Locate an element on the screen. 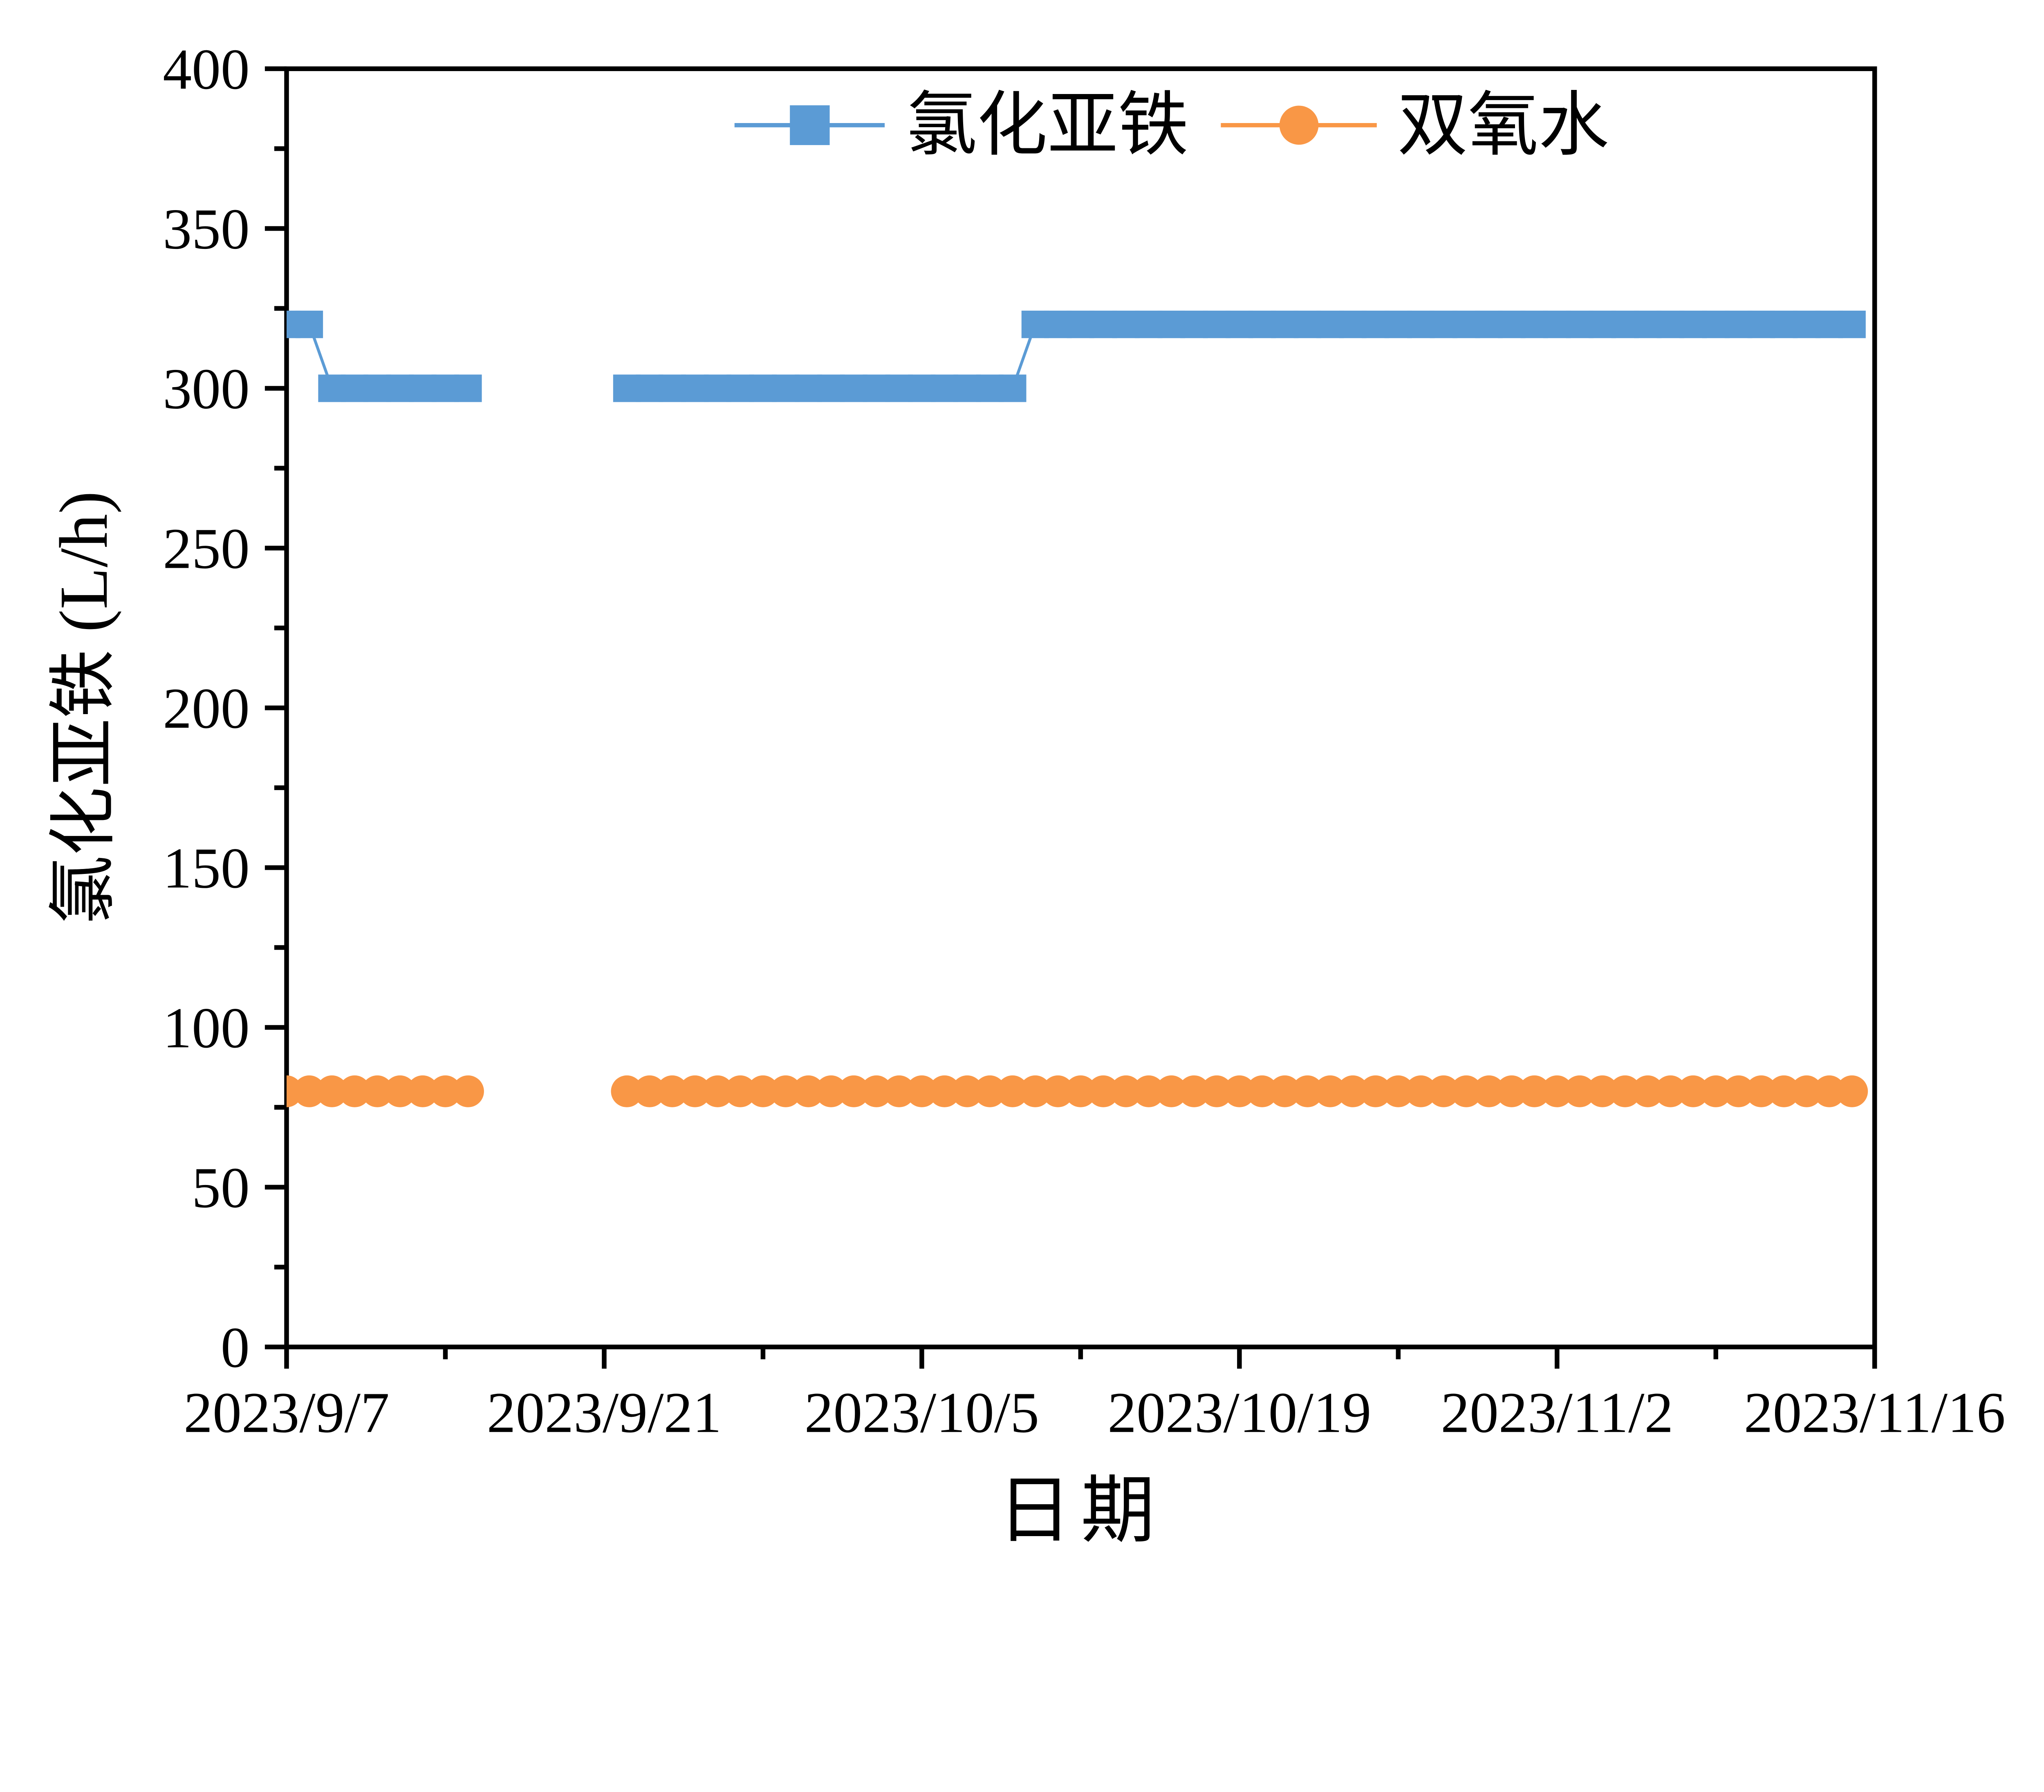  y-tick-label: 350 is located at coordinates (206, 229).